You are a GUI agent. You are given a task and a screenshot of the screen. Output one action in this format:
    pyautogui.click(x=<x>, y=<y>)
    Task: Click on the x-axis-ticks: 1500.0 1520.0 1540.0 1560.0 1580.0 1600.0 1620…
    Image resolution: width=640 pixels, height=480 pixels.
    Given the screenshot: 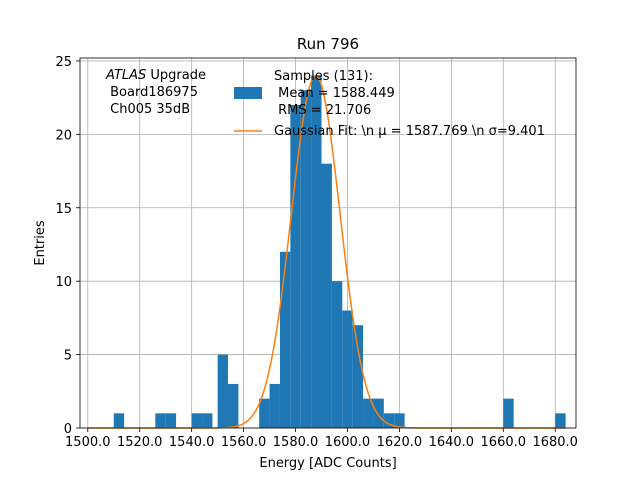 What is the action you would take?
    pyautogui.click(x=321, y=439)
    